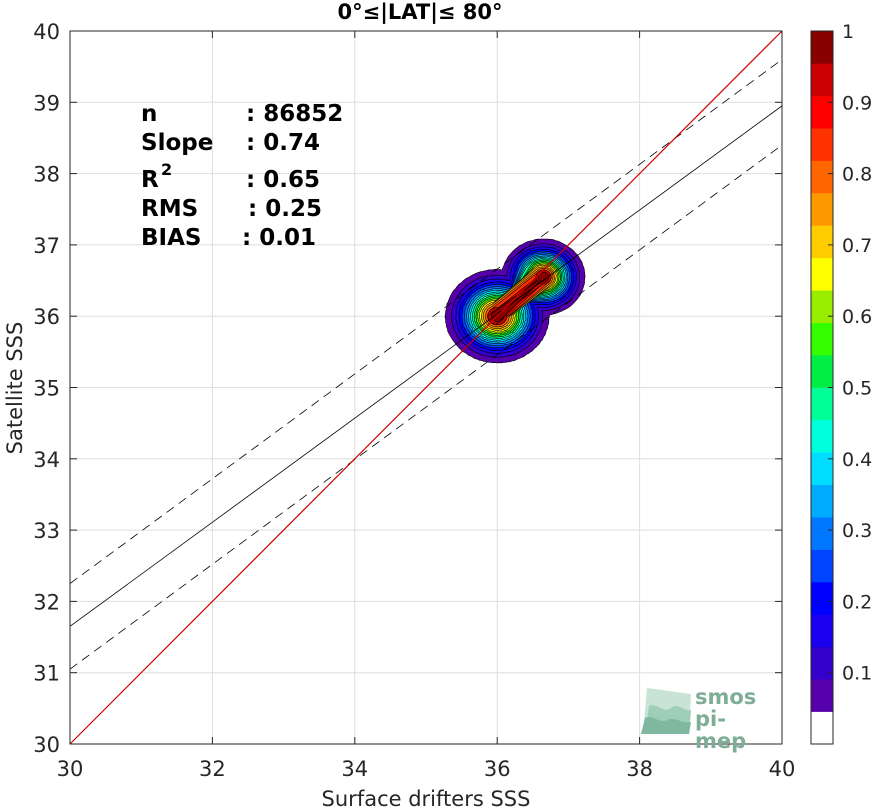 This screenshot has height=808, width=874. I want to click on stat-slope-value: : 0.74, so click(283, 143).